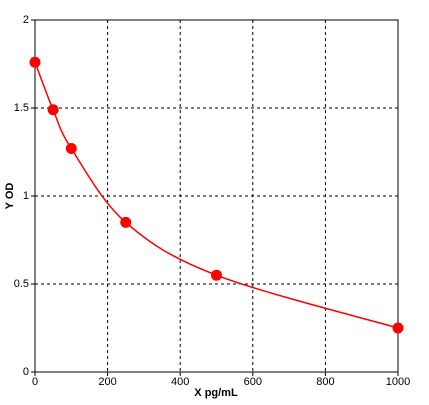 The width and height of the screenshot is (429, 405). Describe the element at coordinates (26, 372) in the screenshot. I see `y-tick-label: 0` at that location.